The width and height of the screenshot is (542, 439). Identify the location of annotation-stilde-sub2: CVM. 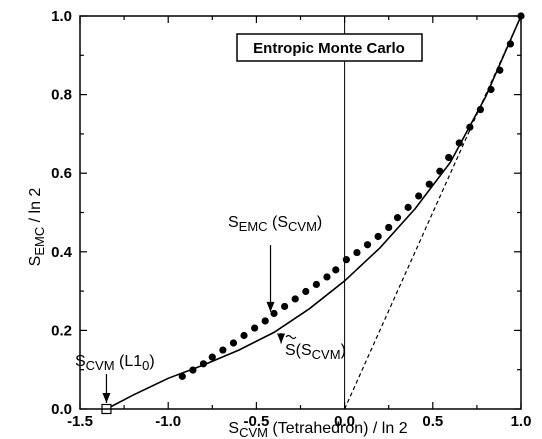
(326, 354).